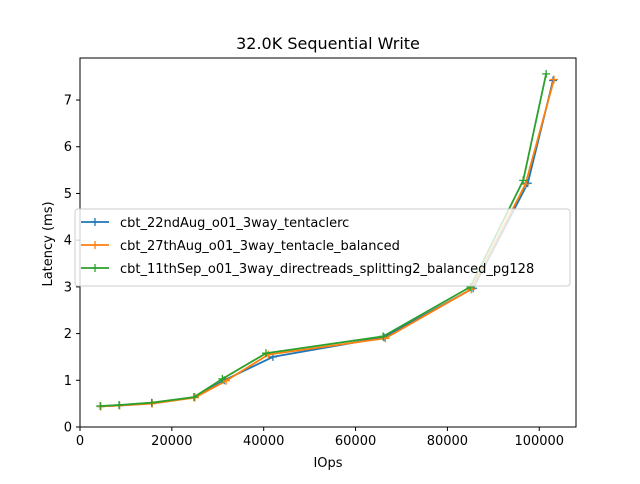 The image size is (640, 484). What do you see at coordinates (68, 101) in the screenshot?
I see `y-tick-label: 7` at bounding box center [68, 101].